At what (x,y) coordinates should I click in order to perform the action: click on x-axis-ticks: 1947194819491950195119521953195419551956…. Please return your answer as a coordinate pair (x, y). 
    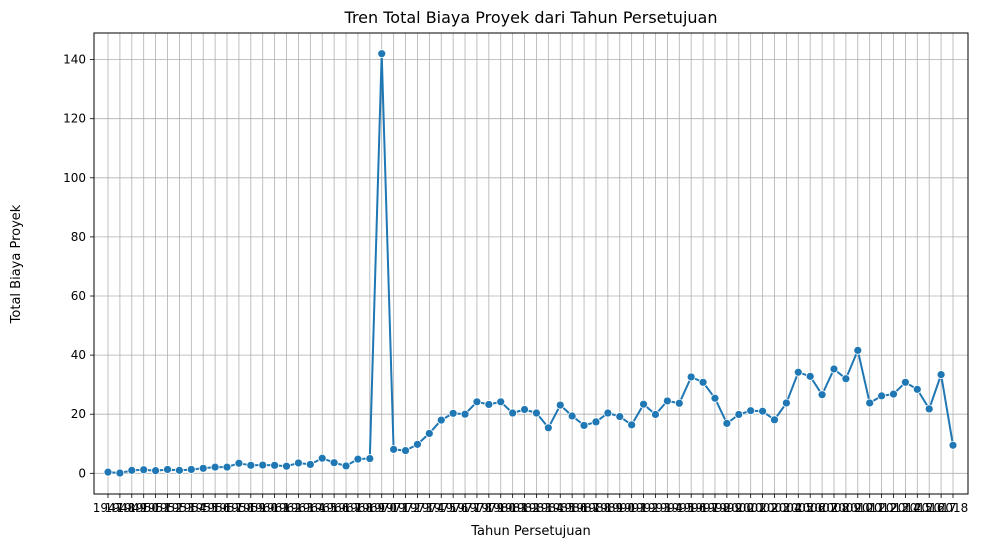
    Looking at the image, I should click on (531, 504).